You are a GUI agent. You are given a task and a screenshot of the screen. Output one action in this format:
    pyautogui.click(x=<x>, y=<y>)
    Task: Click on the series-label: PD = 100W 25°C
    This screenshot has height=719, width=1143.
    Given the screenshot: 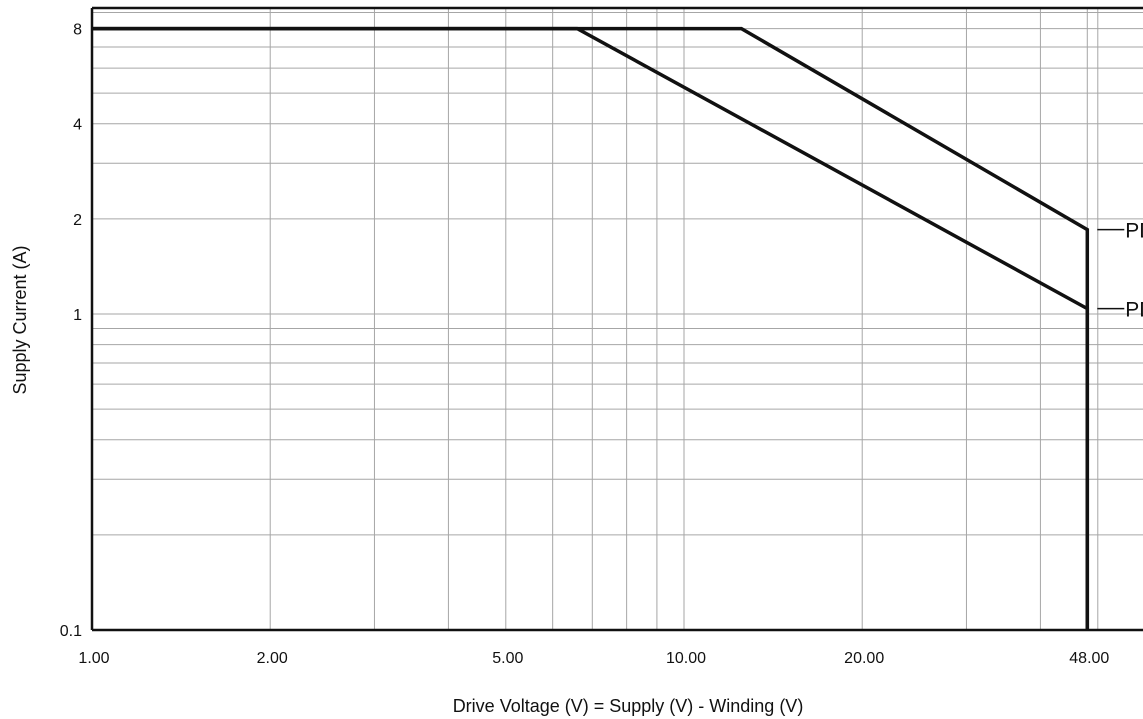 What is the action you would take?
    pyautogui.click(x=1134, y=231)
    